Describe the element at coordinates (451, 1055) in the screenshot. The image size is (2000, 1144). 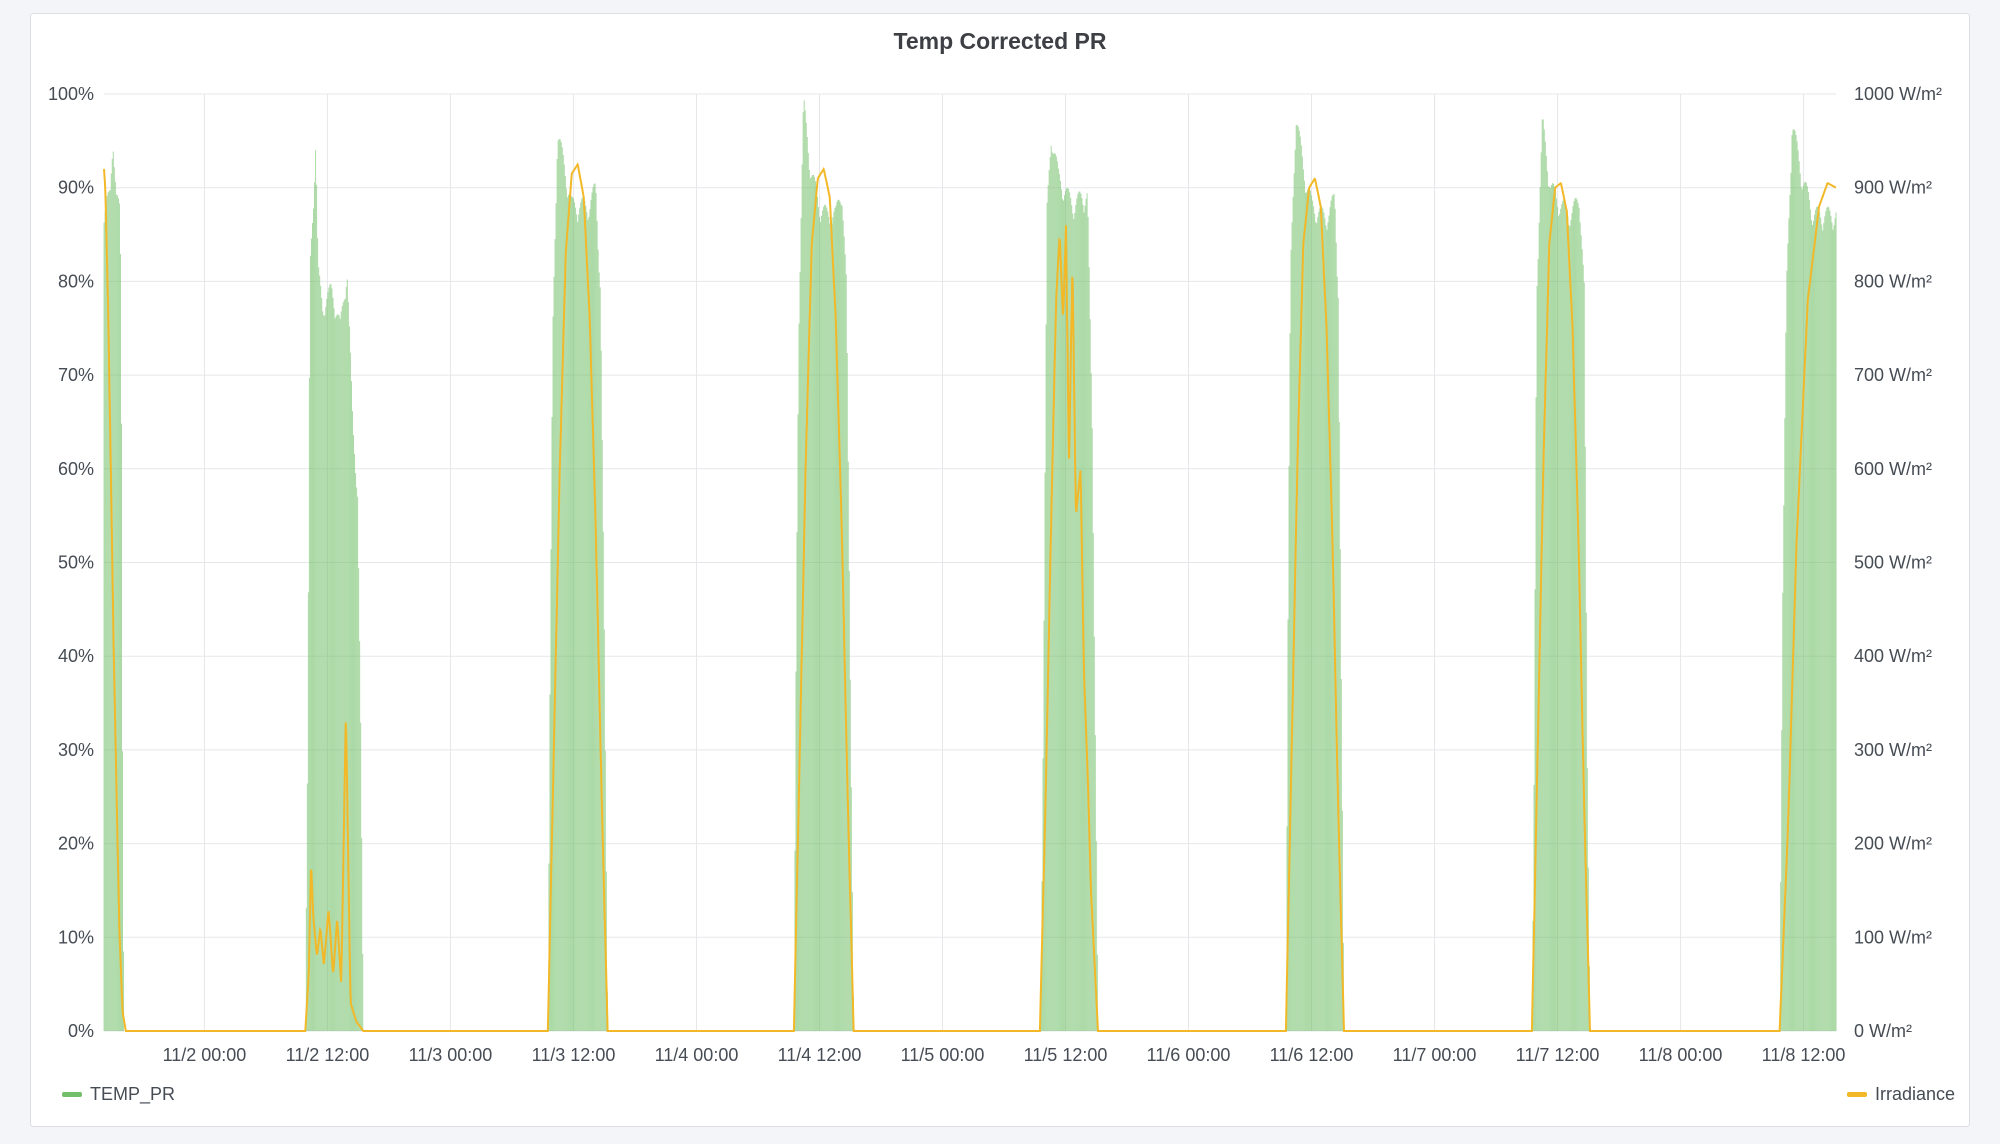
I see `x-tick-label: 11/3 00:00` at that location.